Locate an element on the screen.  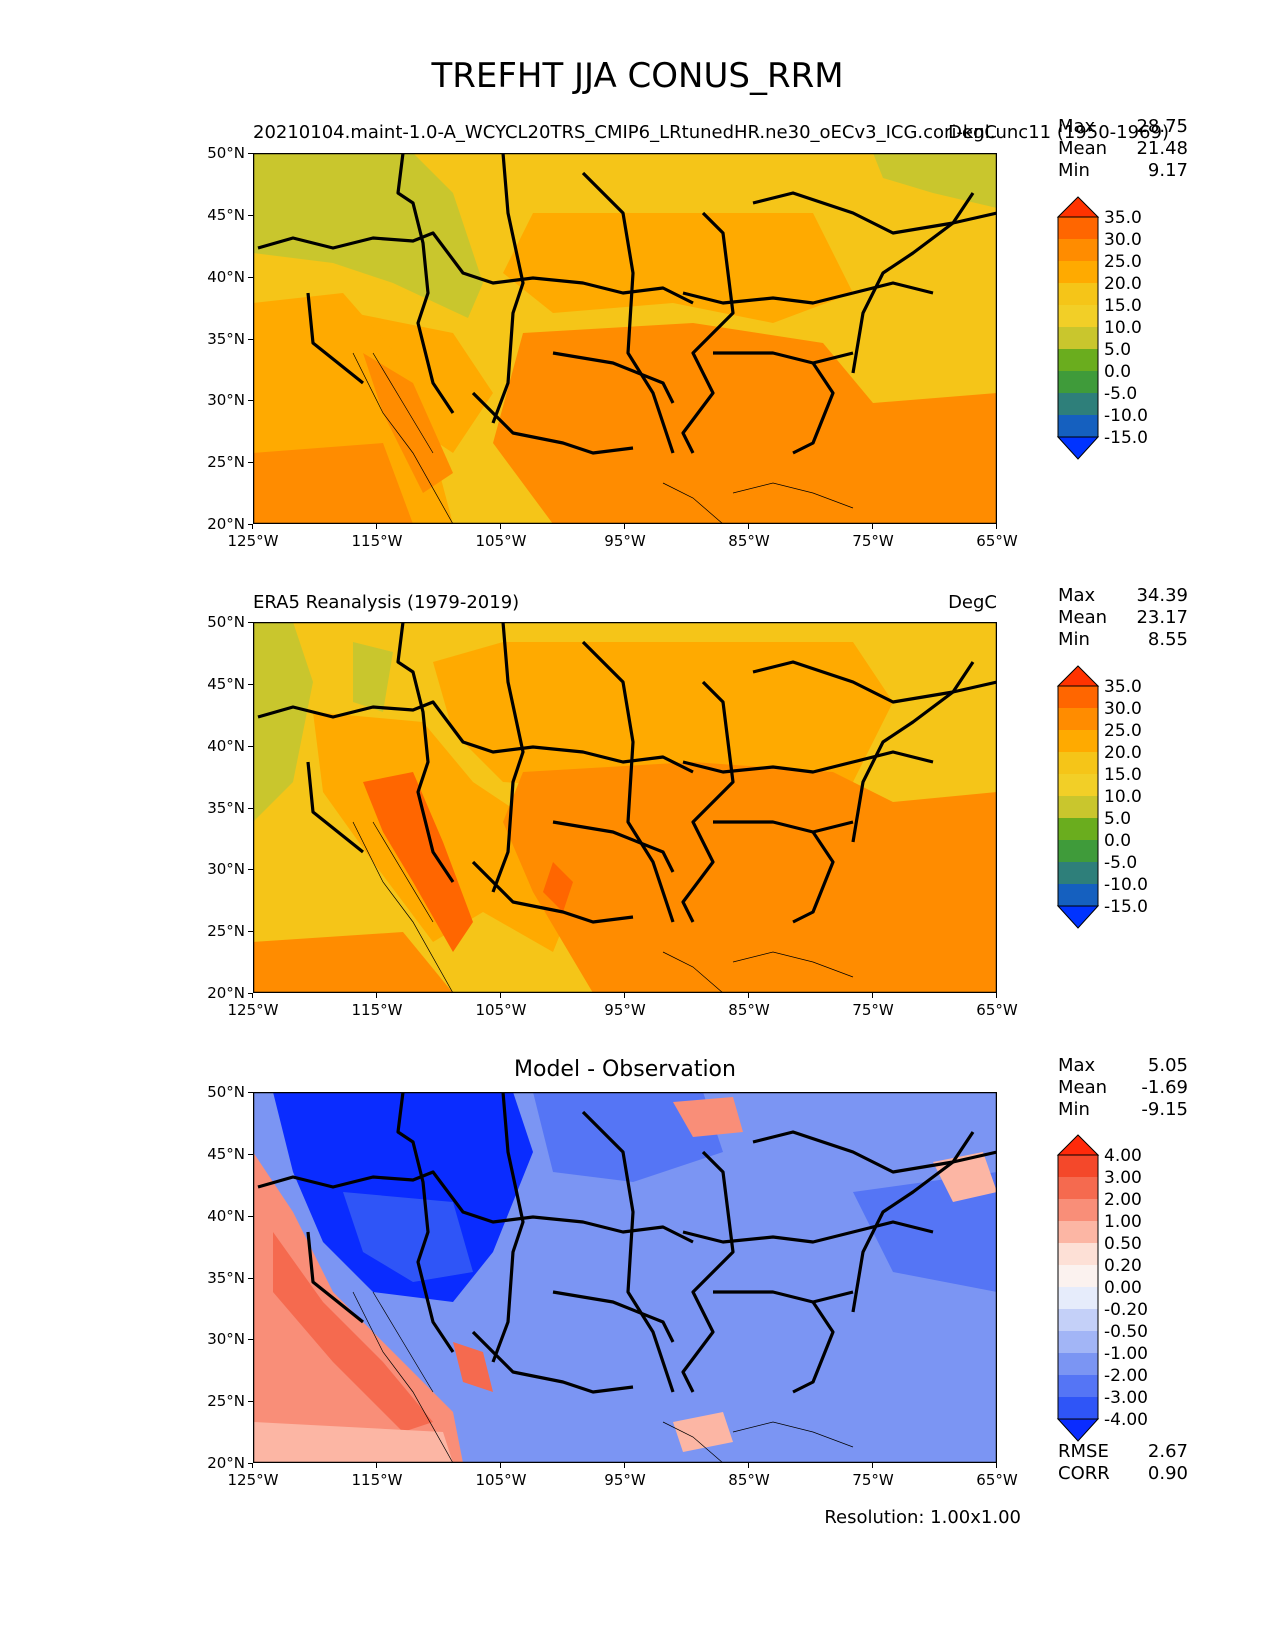
x-tick-label: 95°W is located at coordinates (625, 541).